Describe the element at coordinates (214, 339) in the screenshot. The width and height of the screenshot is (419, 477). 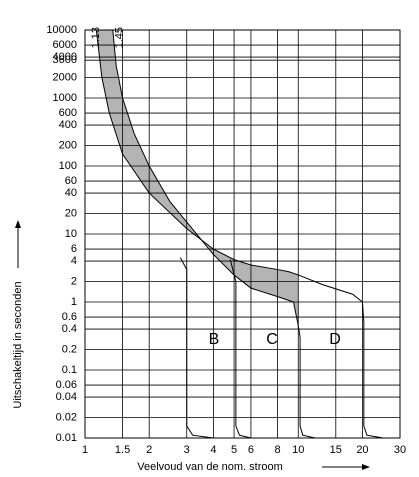
I see `curve-label: B` at that location.